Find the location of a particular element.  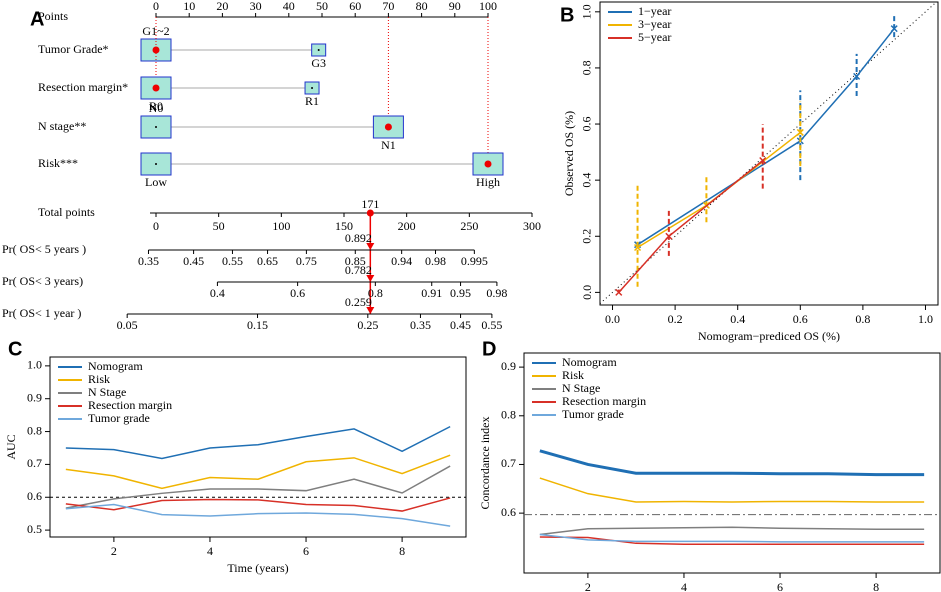

tick-label: 0.6 is located at coordinates (297, 293).